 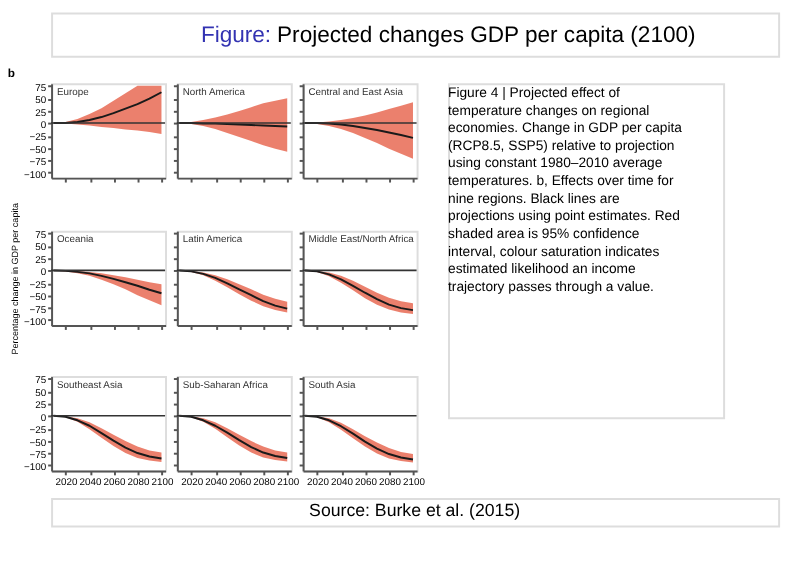 What do you see at coordinates (415, 509) in the screenshot?
I see `source-note: Source: Burke et al. (2015)` at bounding box center [415, 509].